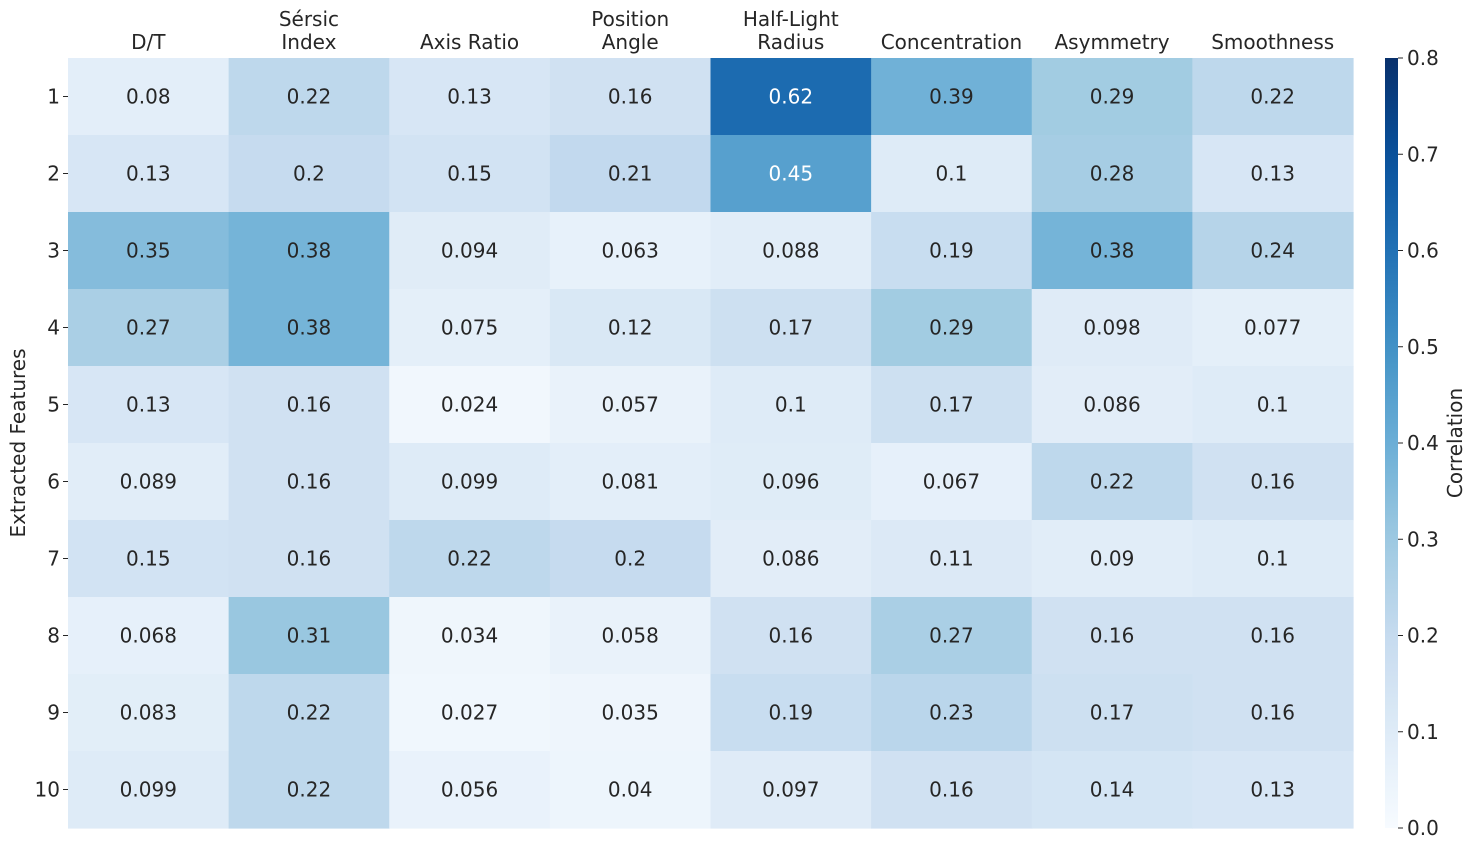 Image resolution: width=1475 pixels, height=850 pixels. Describe the element at coordinates (469, 328) in the screenshot. I see `cell-value-label: 0.075` at that location.